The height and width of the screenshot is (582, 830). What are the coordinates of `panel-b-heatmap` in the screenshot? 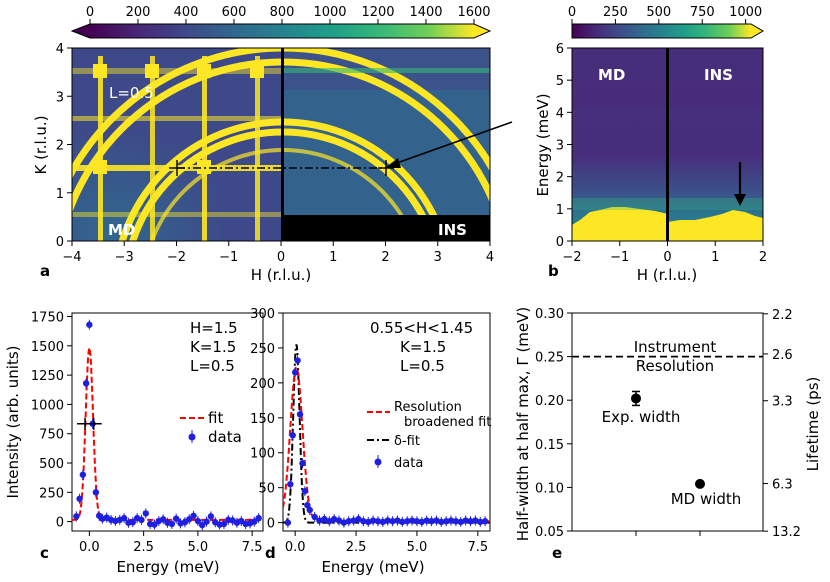 It's located at (667, 144).